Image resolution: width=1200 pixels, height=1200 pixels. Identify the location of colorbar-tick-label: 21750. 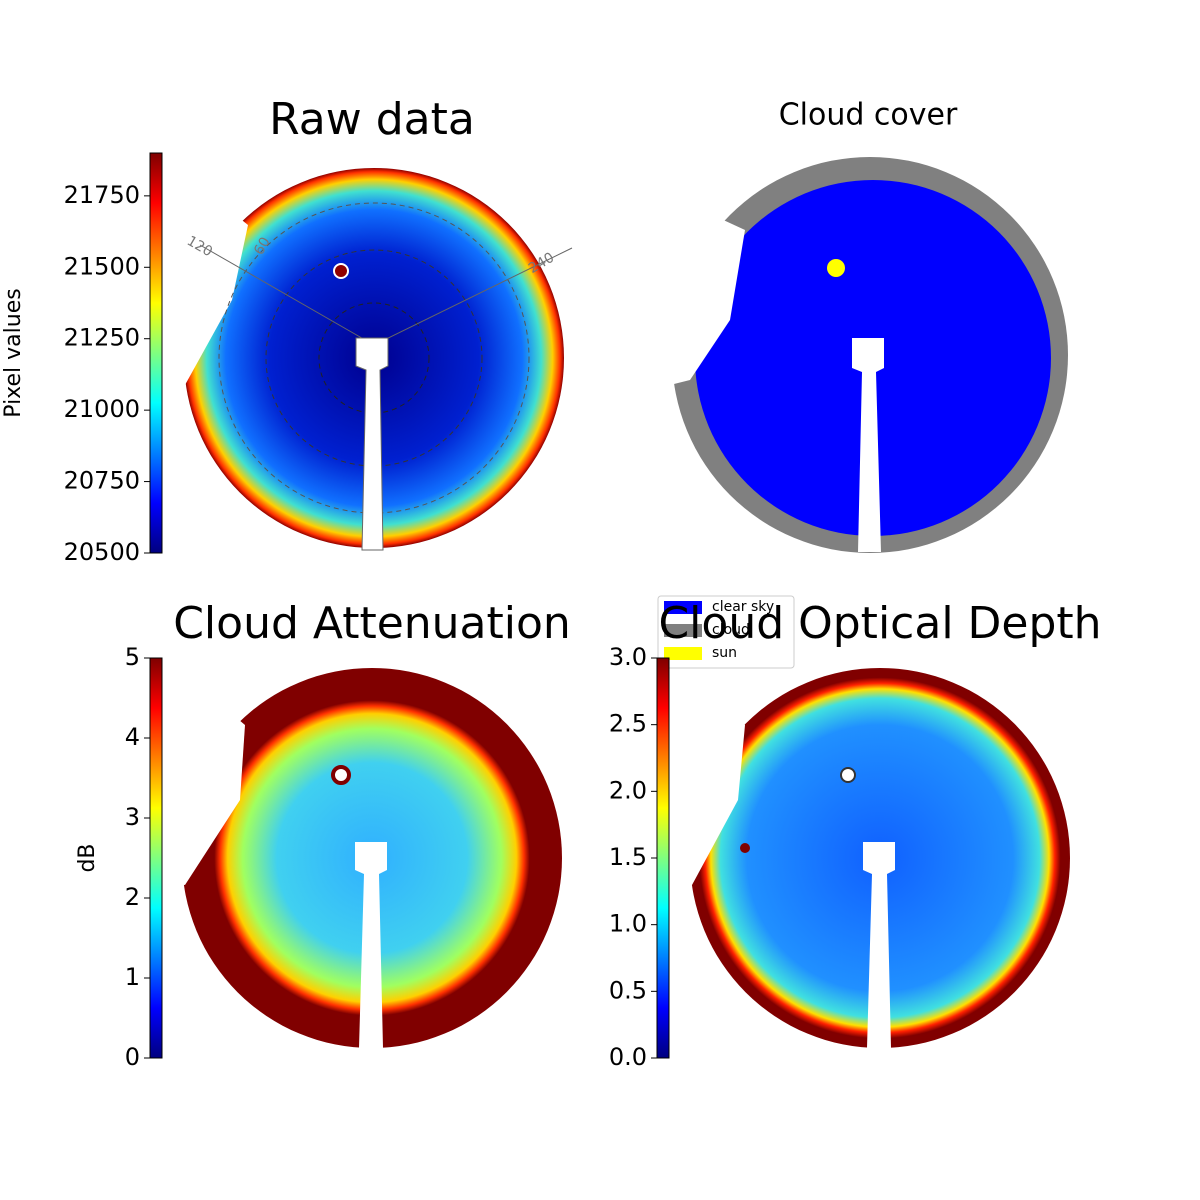
(102, 195).